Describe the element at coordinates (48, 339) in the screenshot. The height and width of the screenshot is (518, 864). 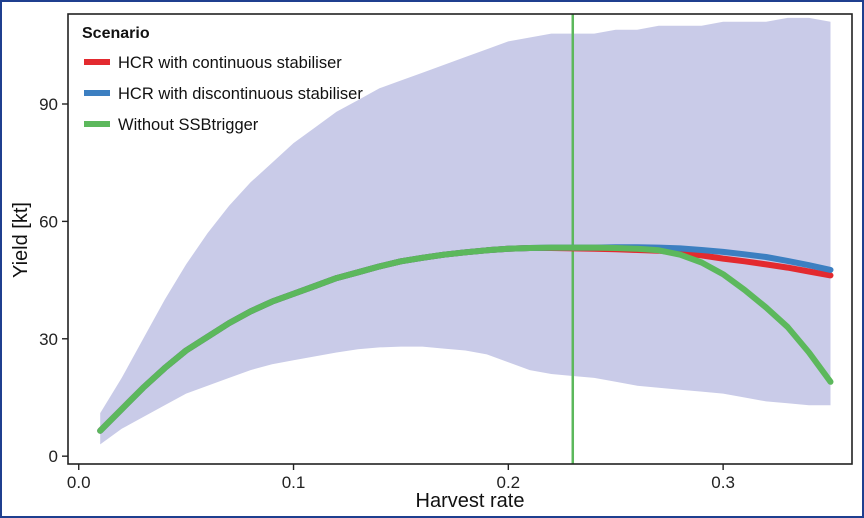
I see `y-tick-label: 30` at that location.